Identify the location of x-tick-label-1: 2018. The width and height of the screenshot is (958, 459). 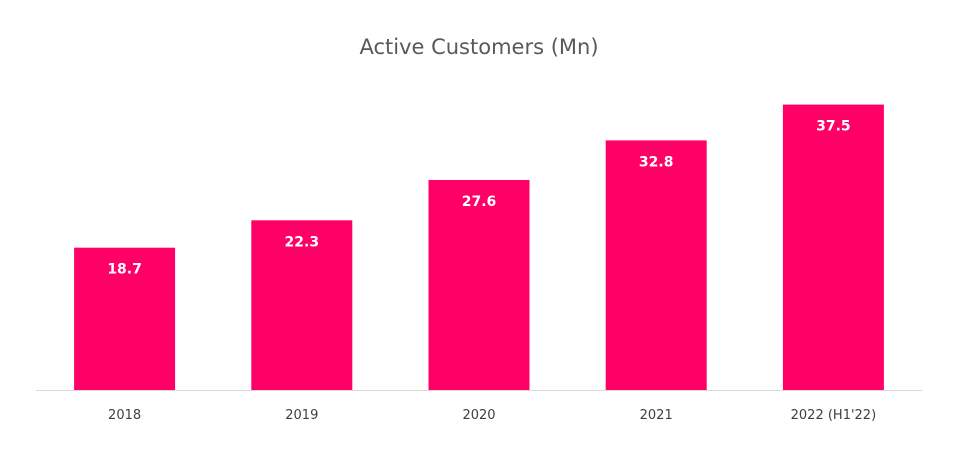
(124, 415).